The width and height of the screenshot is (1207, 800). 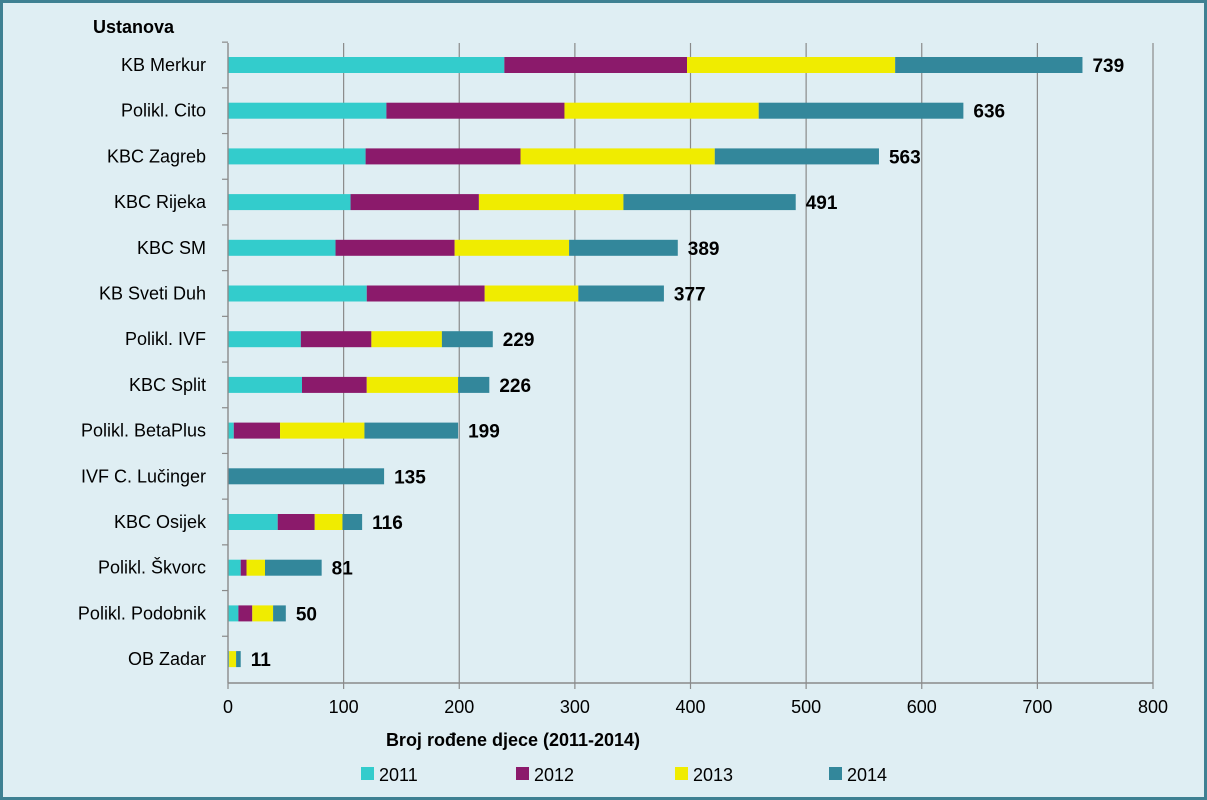 I want to click on category-label: Polikl. Podobnik, so click(x=142, y=613).